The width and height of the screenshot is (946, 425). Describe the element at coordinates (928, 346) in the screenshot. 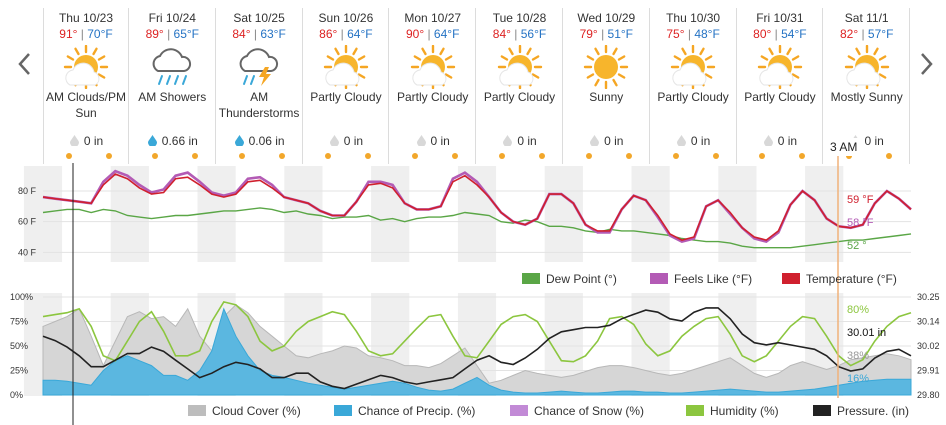

I see `y2-tick-label: 30.02` at that location.